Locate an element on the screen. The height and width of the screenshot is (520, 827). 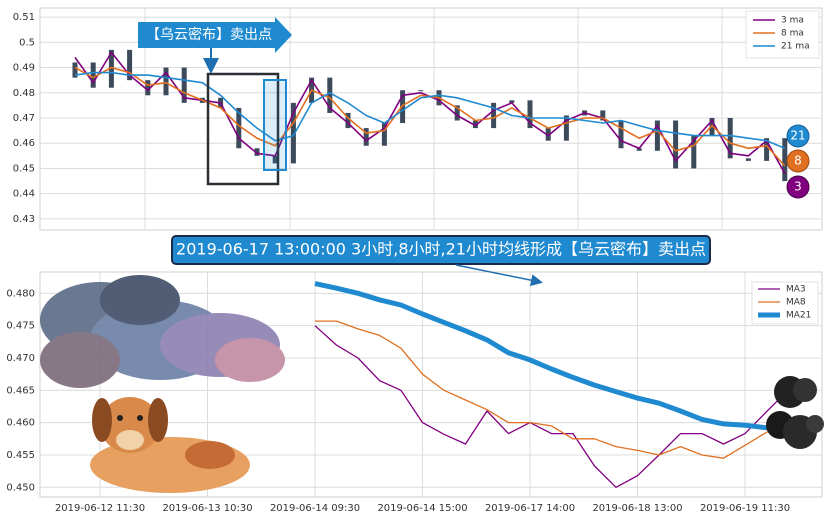
x-tick-label: 2019-06-13 10:30 is located at coordinates (207, 508).